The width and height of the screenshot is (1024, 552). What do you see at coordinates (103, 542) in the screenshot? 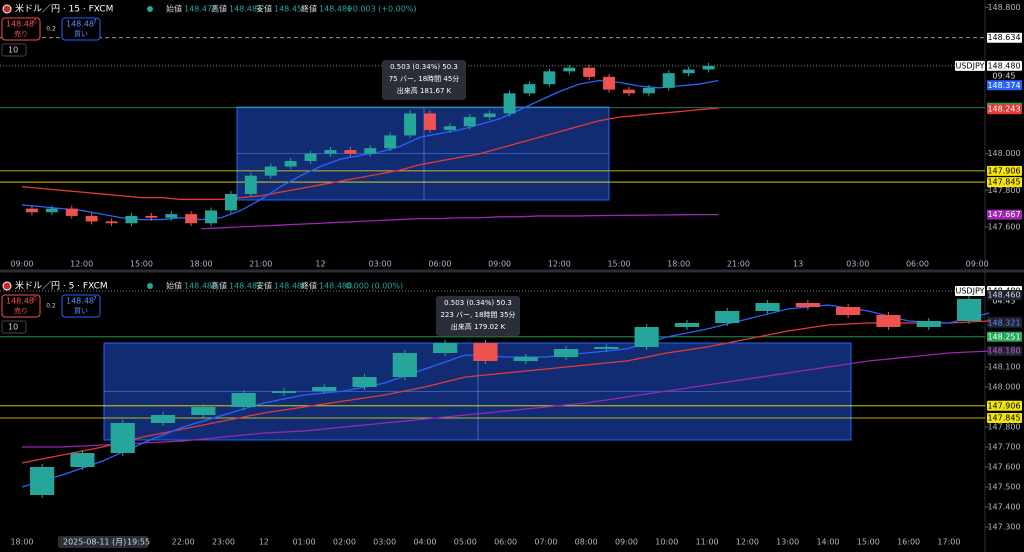
I see `date-box` at bounding box center [103, 542].